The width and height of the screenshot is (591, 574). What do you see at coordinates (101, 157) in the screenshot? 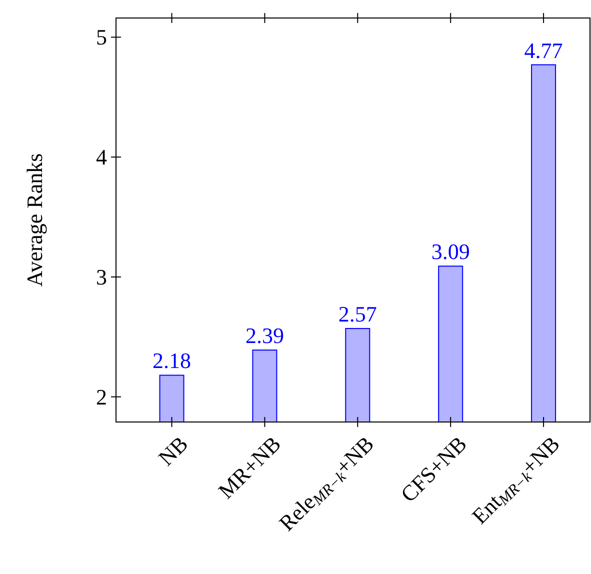
I see `y-tick-label: 4` at bounding box center [101, 157].